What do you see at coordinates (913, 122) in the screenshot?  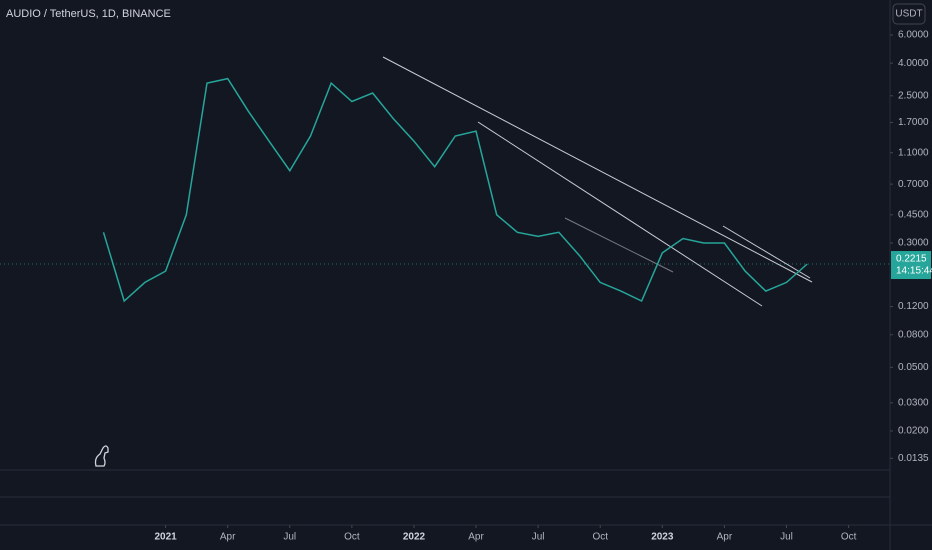 I see `y-tick-label: 1.7000` at bounding box center [913, 122].